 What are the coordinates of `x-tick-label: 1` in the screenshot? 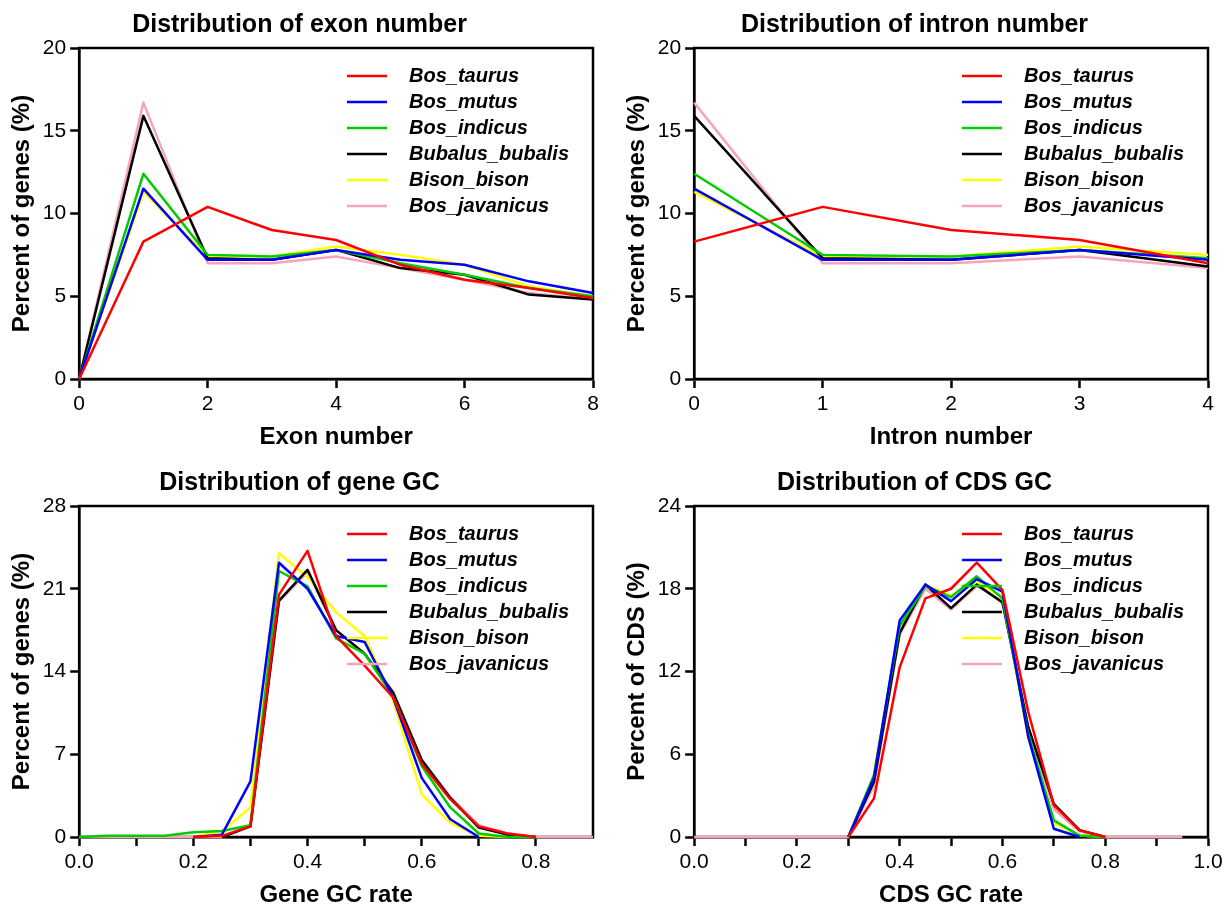 It's located at (822, 403).